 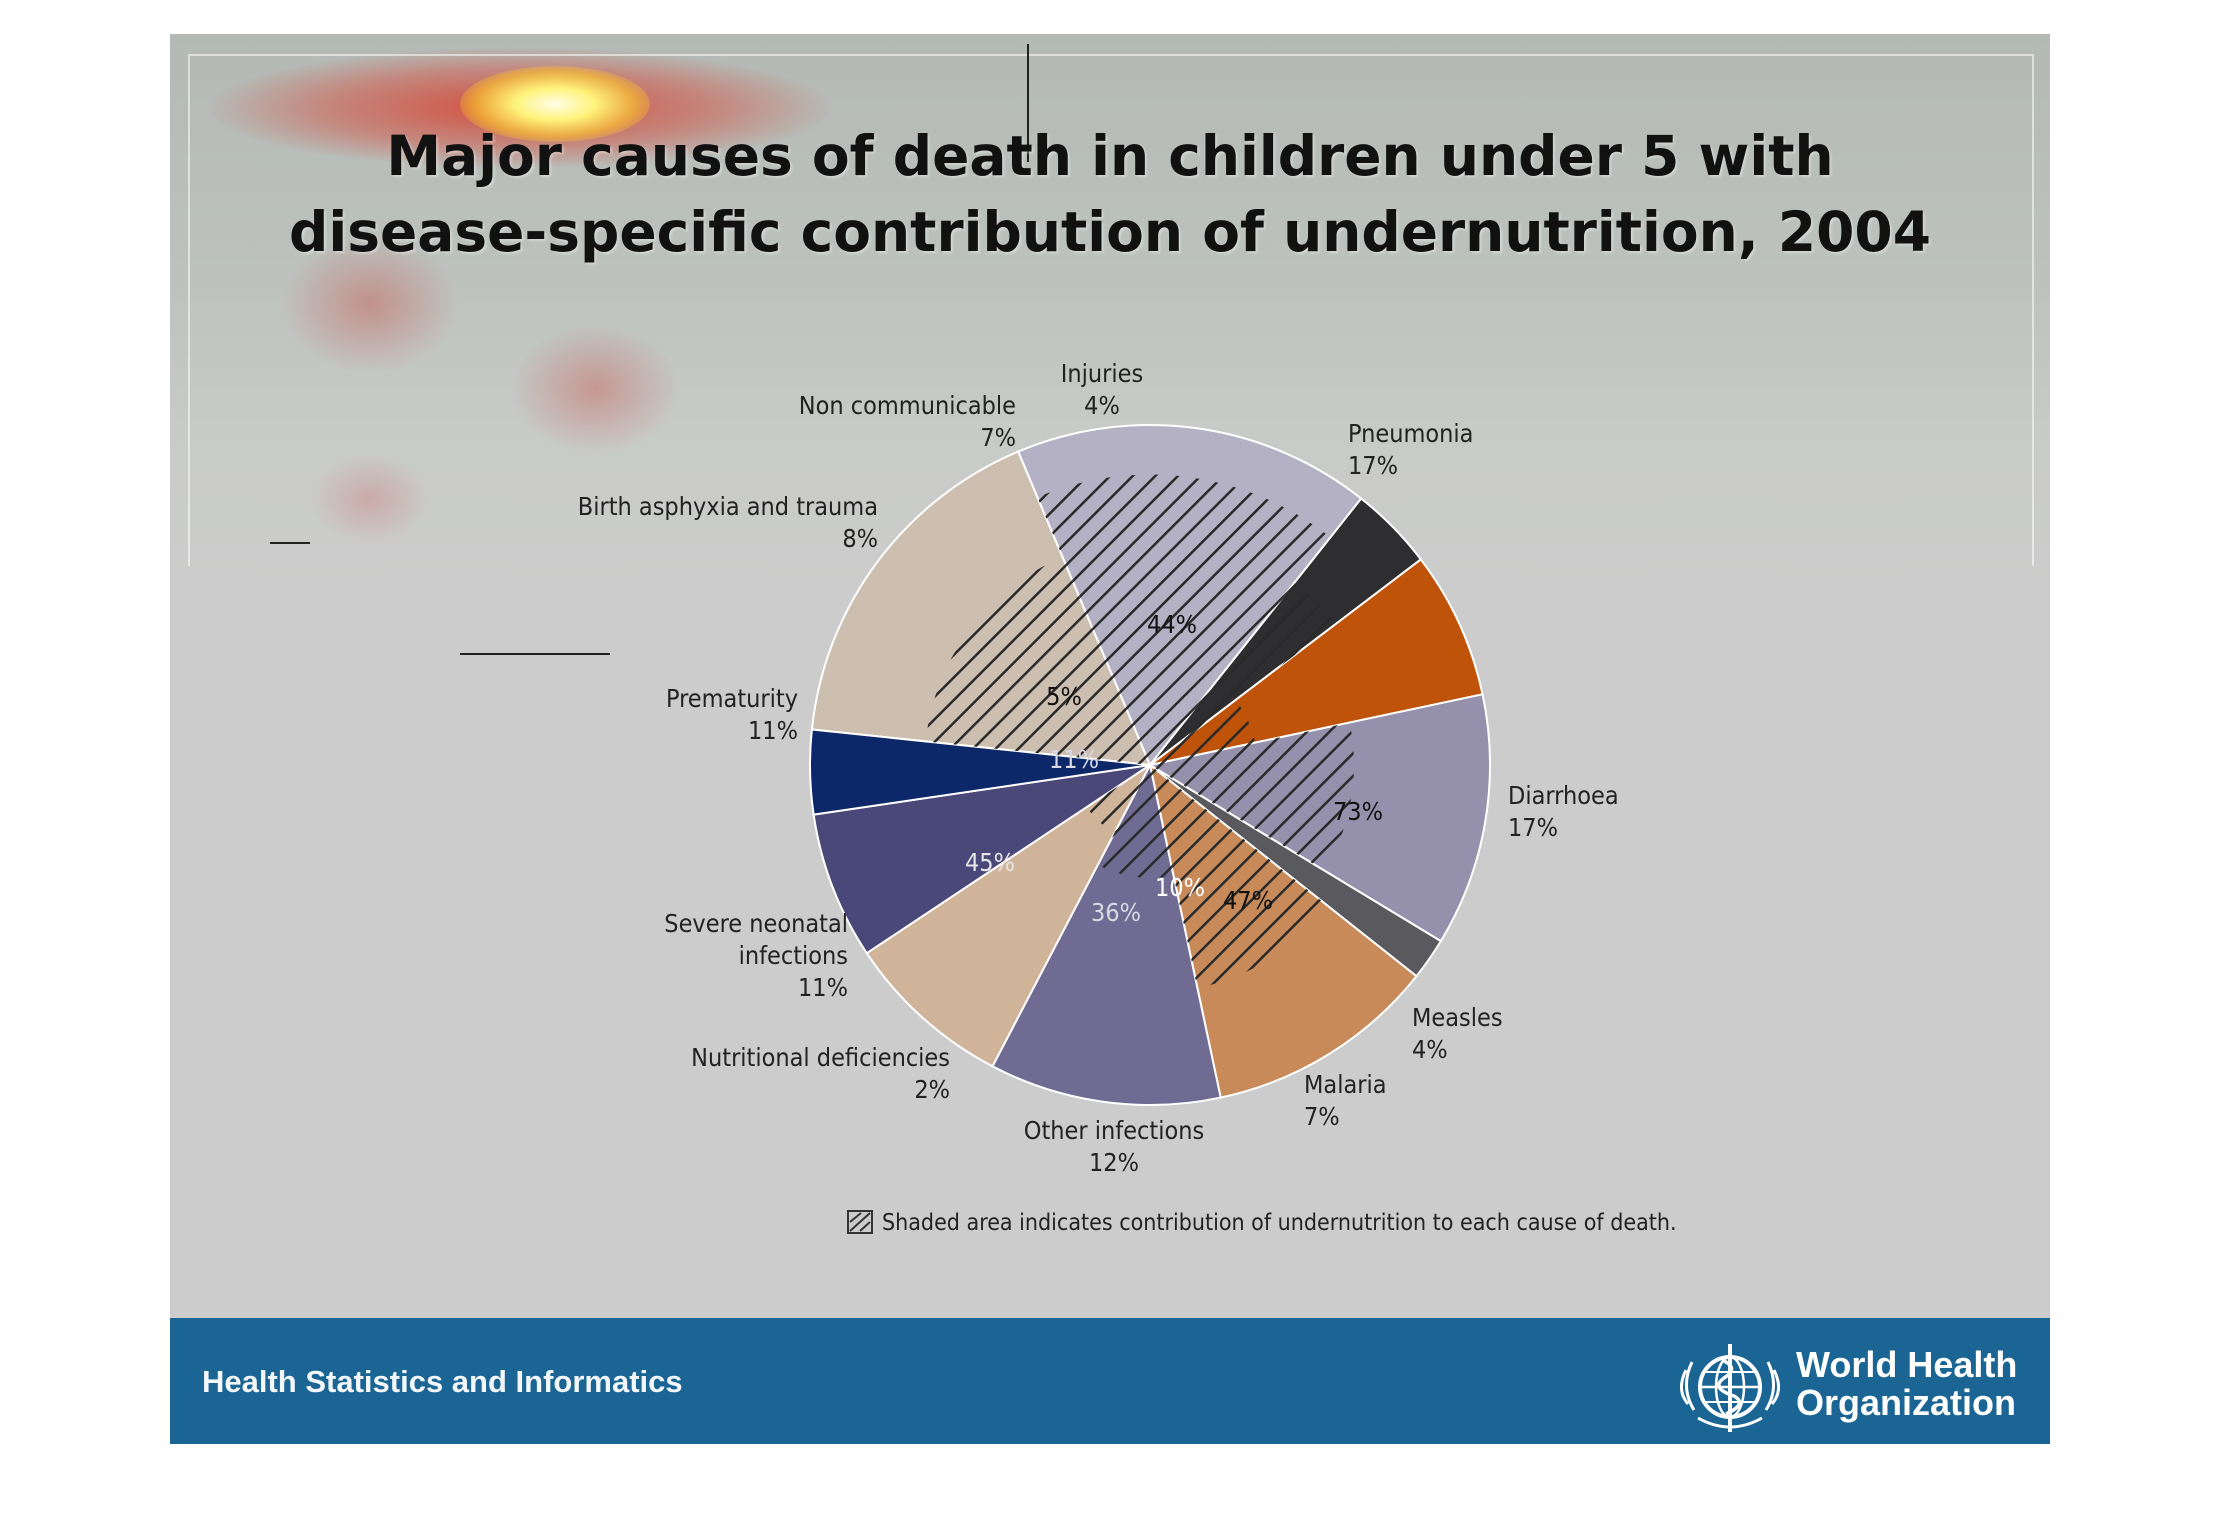 I want to click on undernutrition-shading, so click(x=1139, y=731).